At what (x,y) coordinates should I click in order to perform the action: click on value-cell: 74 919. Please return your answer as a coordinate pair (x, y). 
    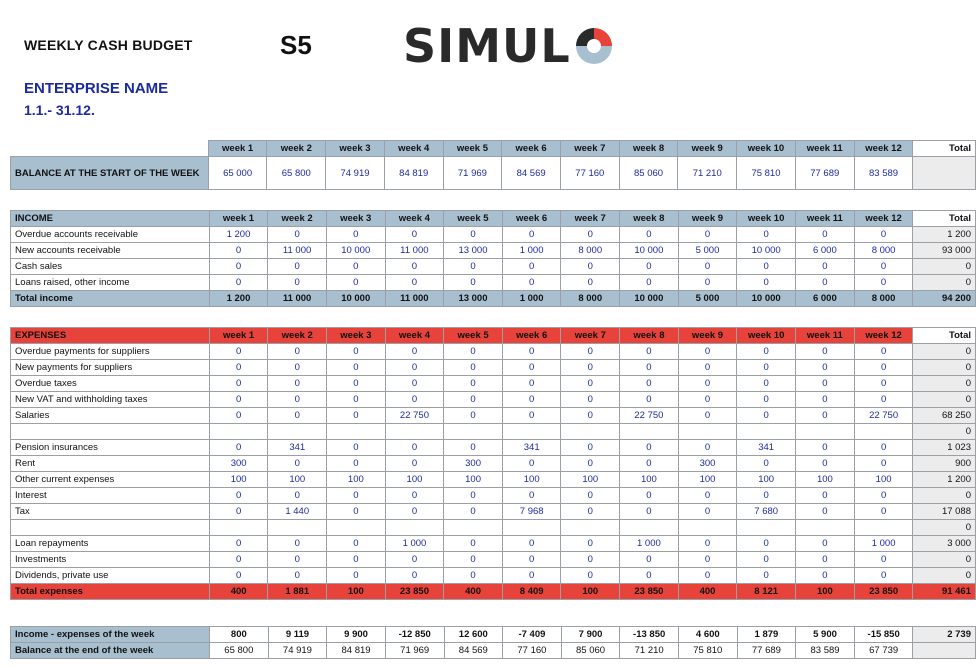
    Looking at the image, I should click on (297, 650).